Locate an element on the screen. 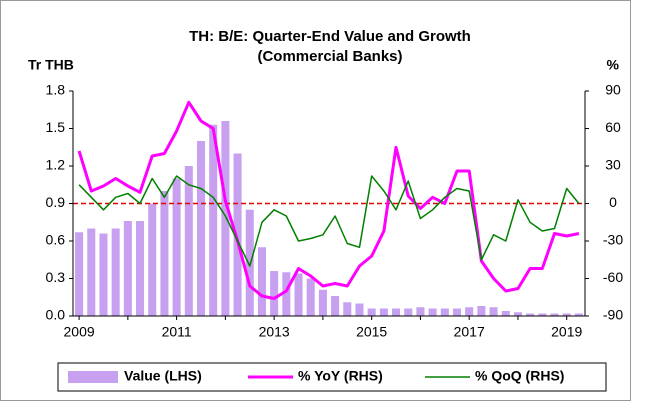 This screenshot has width=649, height=403. chart-subtitle: (Commercial Banks) is located at coordinates (329, 56).